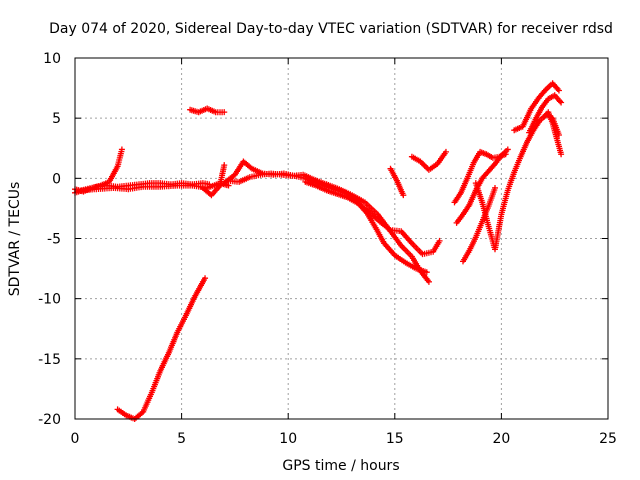  I want to click on series-track-f, so click(213, 180).